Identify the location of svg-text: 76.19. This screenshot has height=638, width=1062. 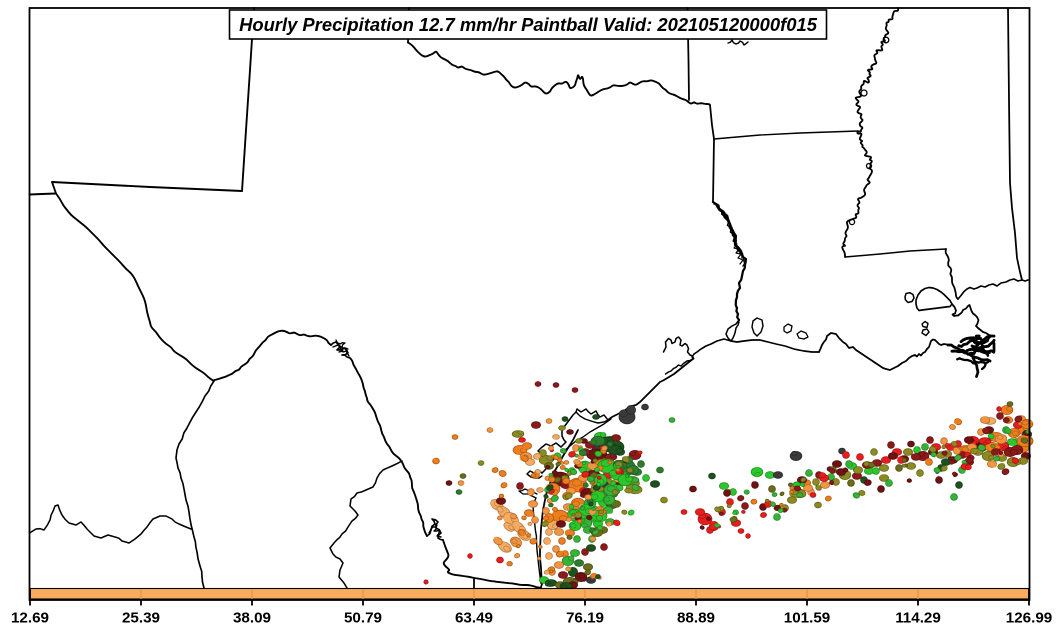
(585, 618).